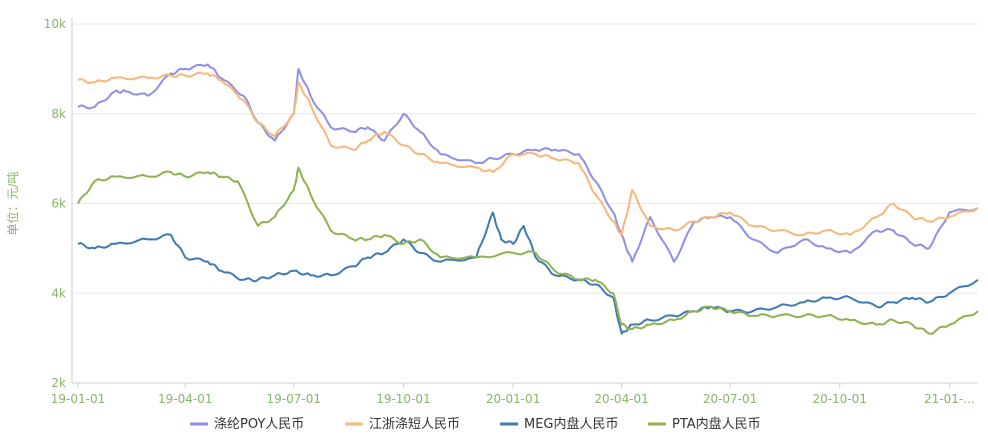 This screenshot has width=988, height=448. Describe the element at coordinates (185, 399) in the screenshot. I see `x-tick-label: 19-04-01` at that location.